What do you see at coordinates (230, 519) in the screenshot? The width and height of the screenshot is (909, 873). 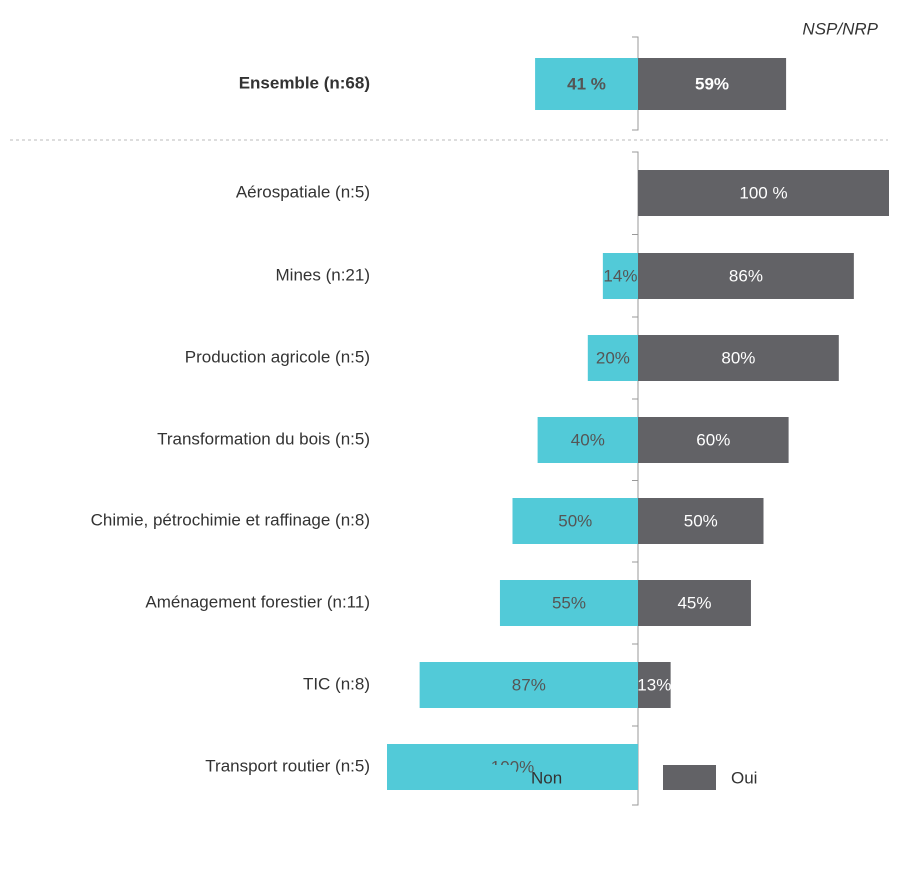 I see `category-label: Chimie, pétrochimie et raffinage (n:8)` at bounding box center [230, 519].